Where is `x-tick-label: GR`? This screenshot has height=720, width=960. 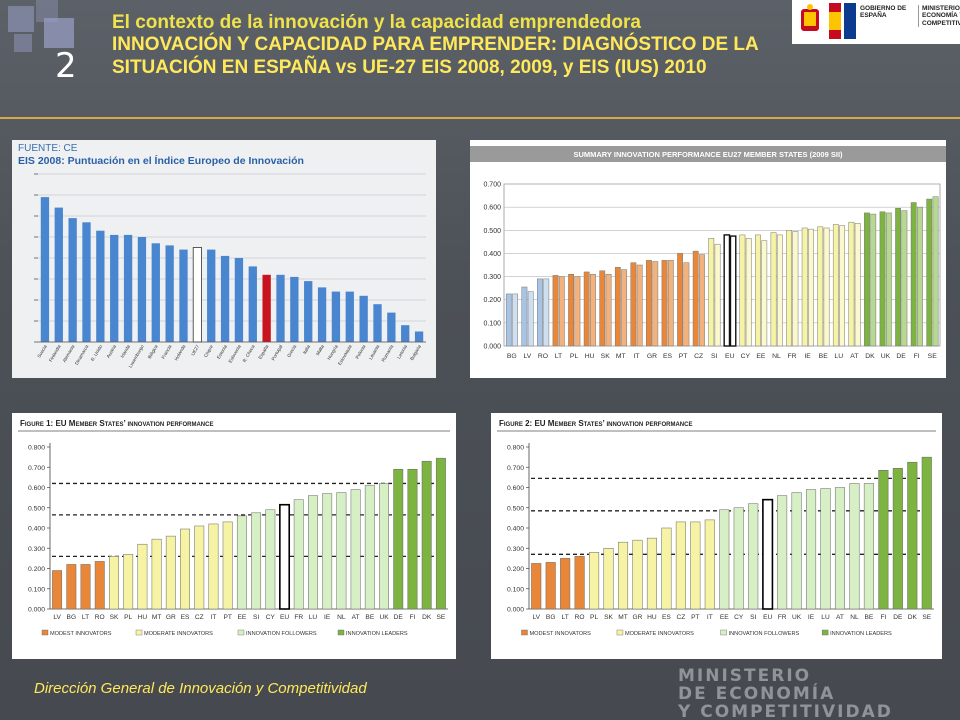
x-tick-label: GR is located at coordinates (638, 617).